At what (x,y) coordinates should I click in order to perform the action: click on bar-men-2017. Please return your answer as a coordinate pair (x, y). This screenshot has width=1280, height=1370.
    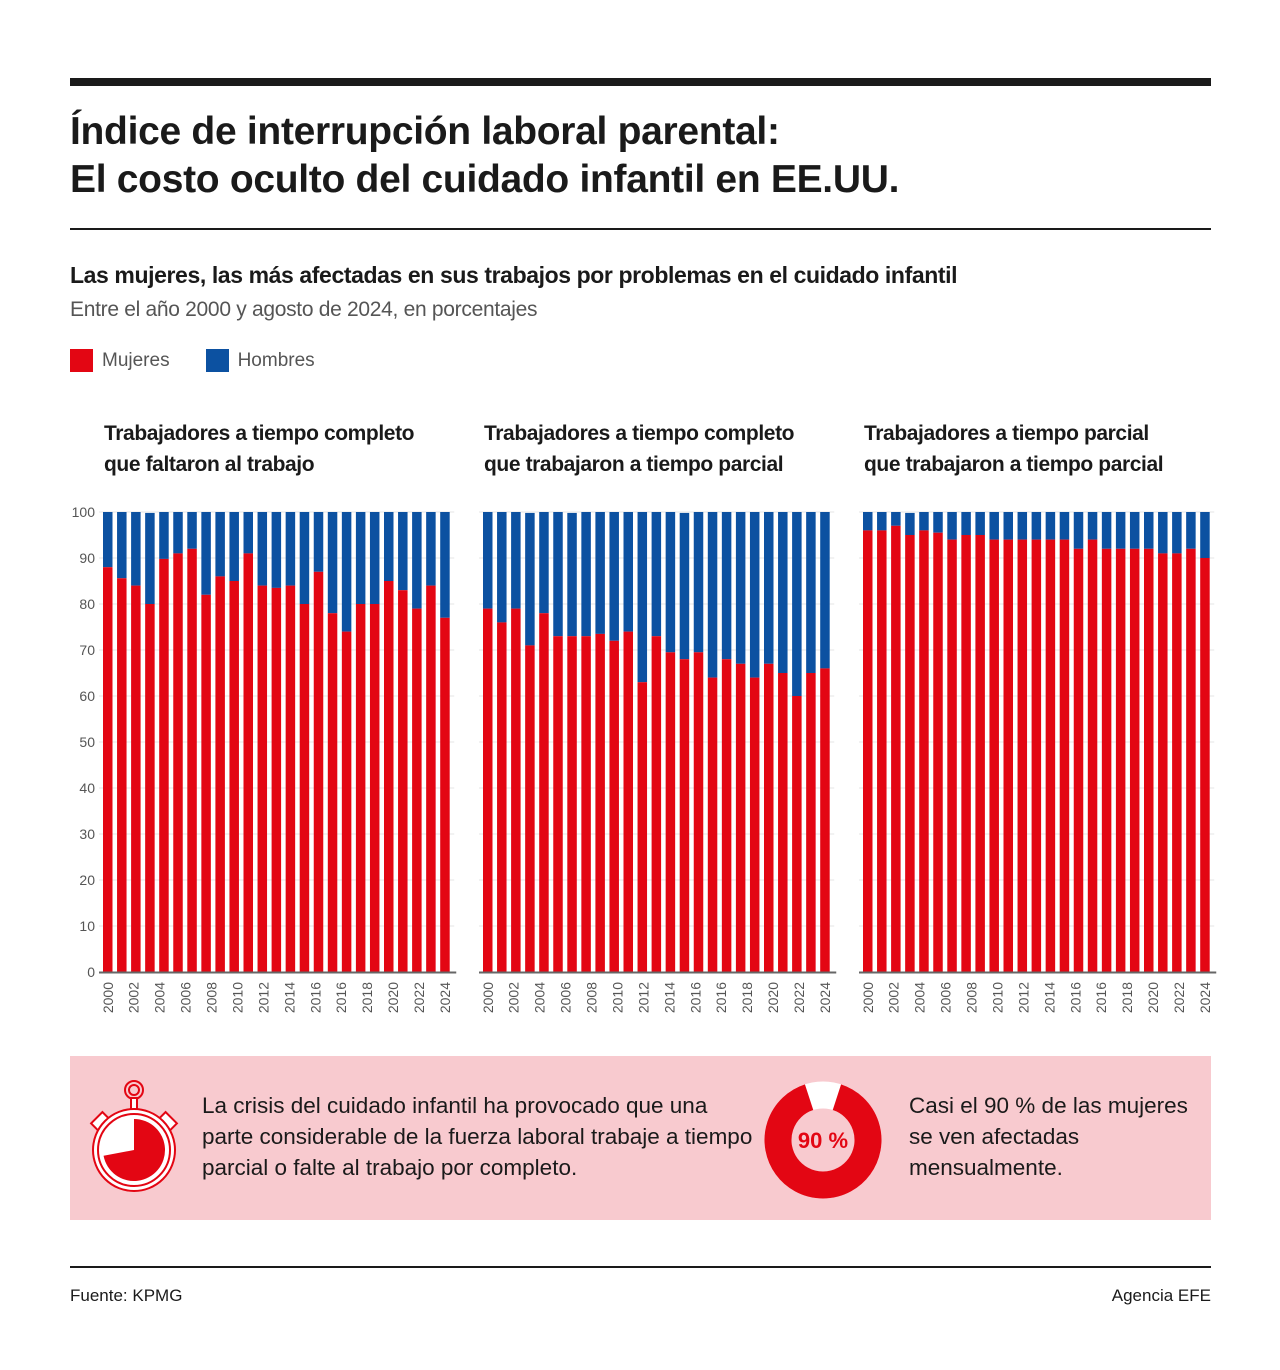
    Looking at the image, I should click on (346, 572).